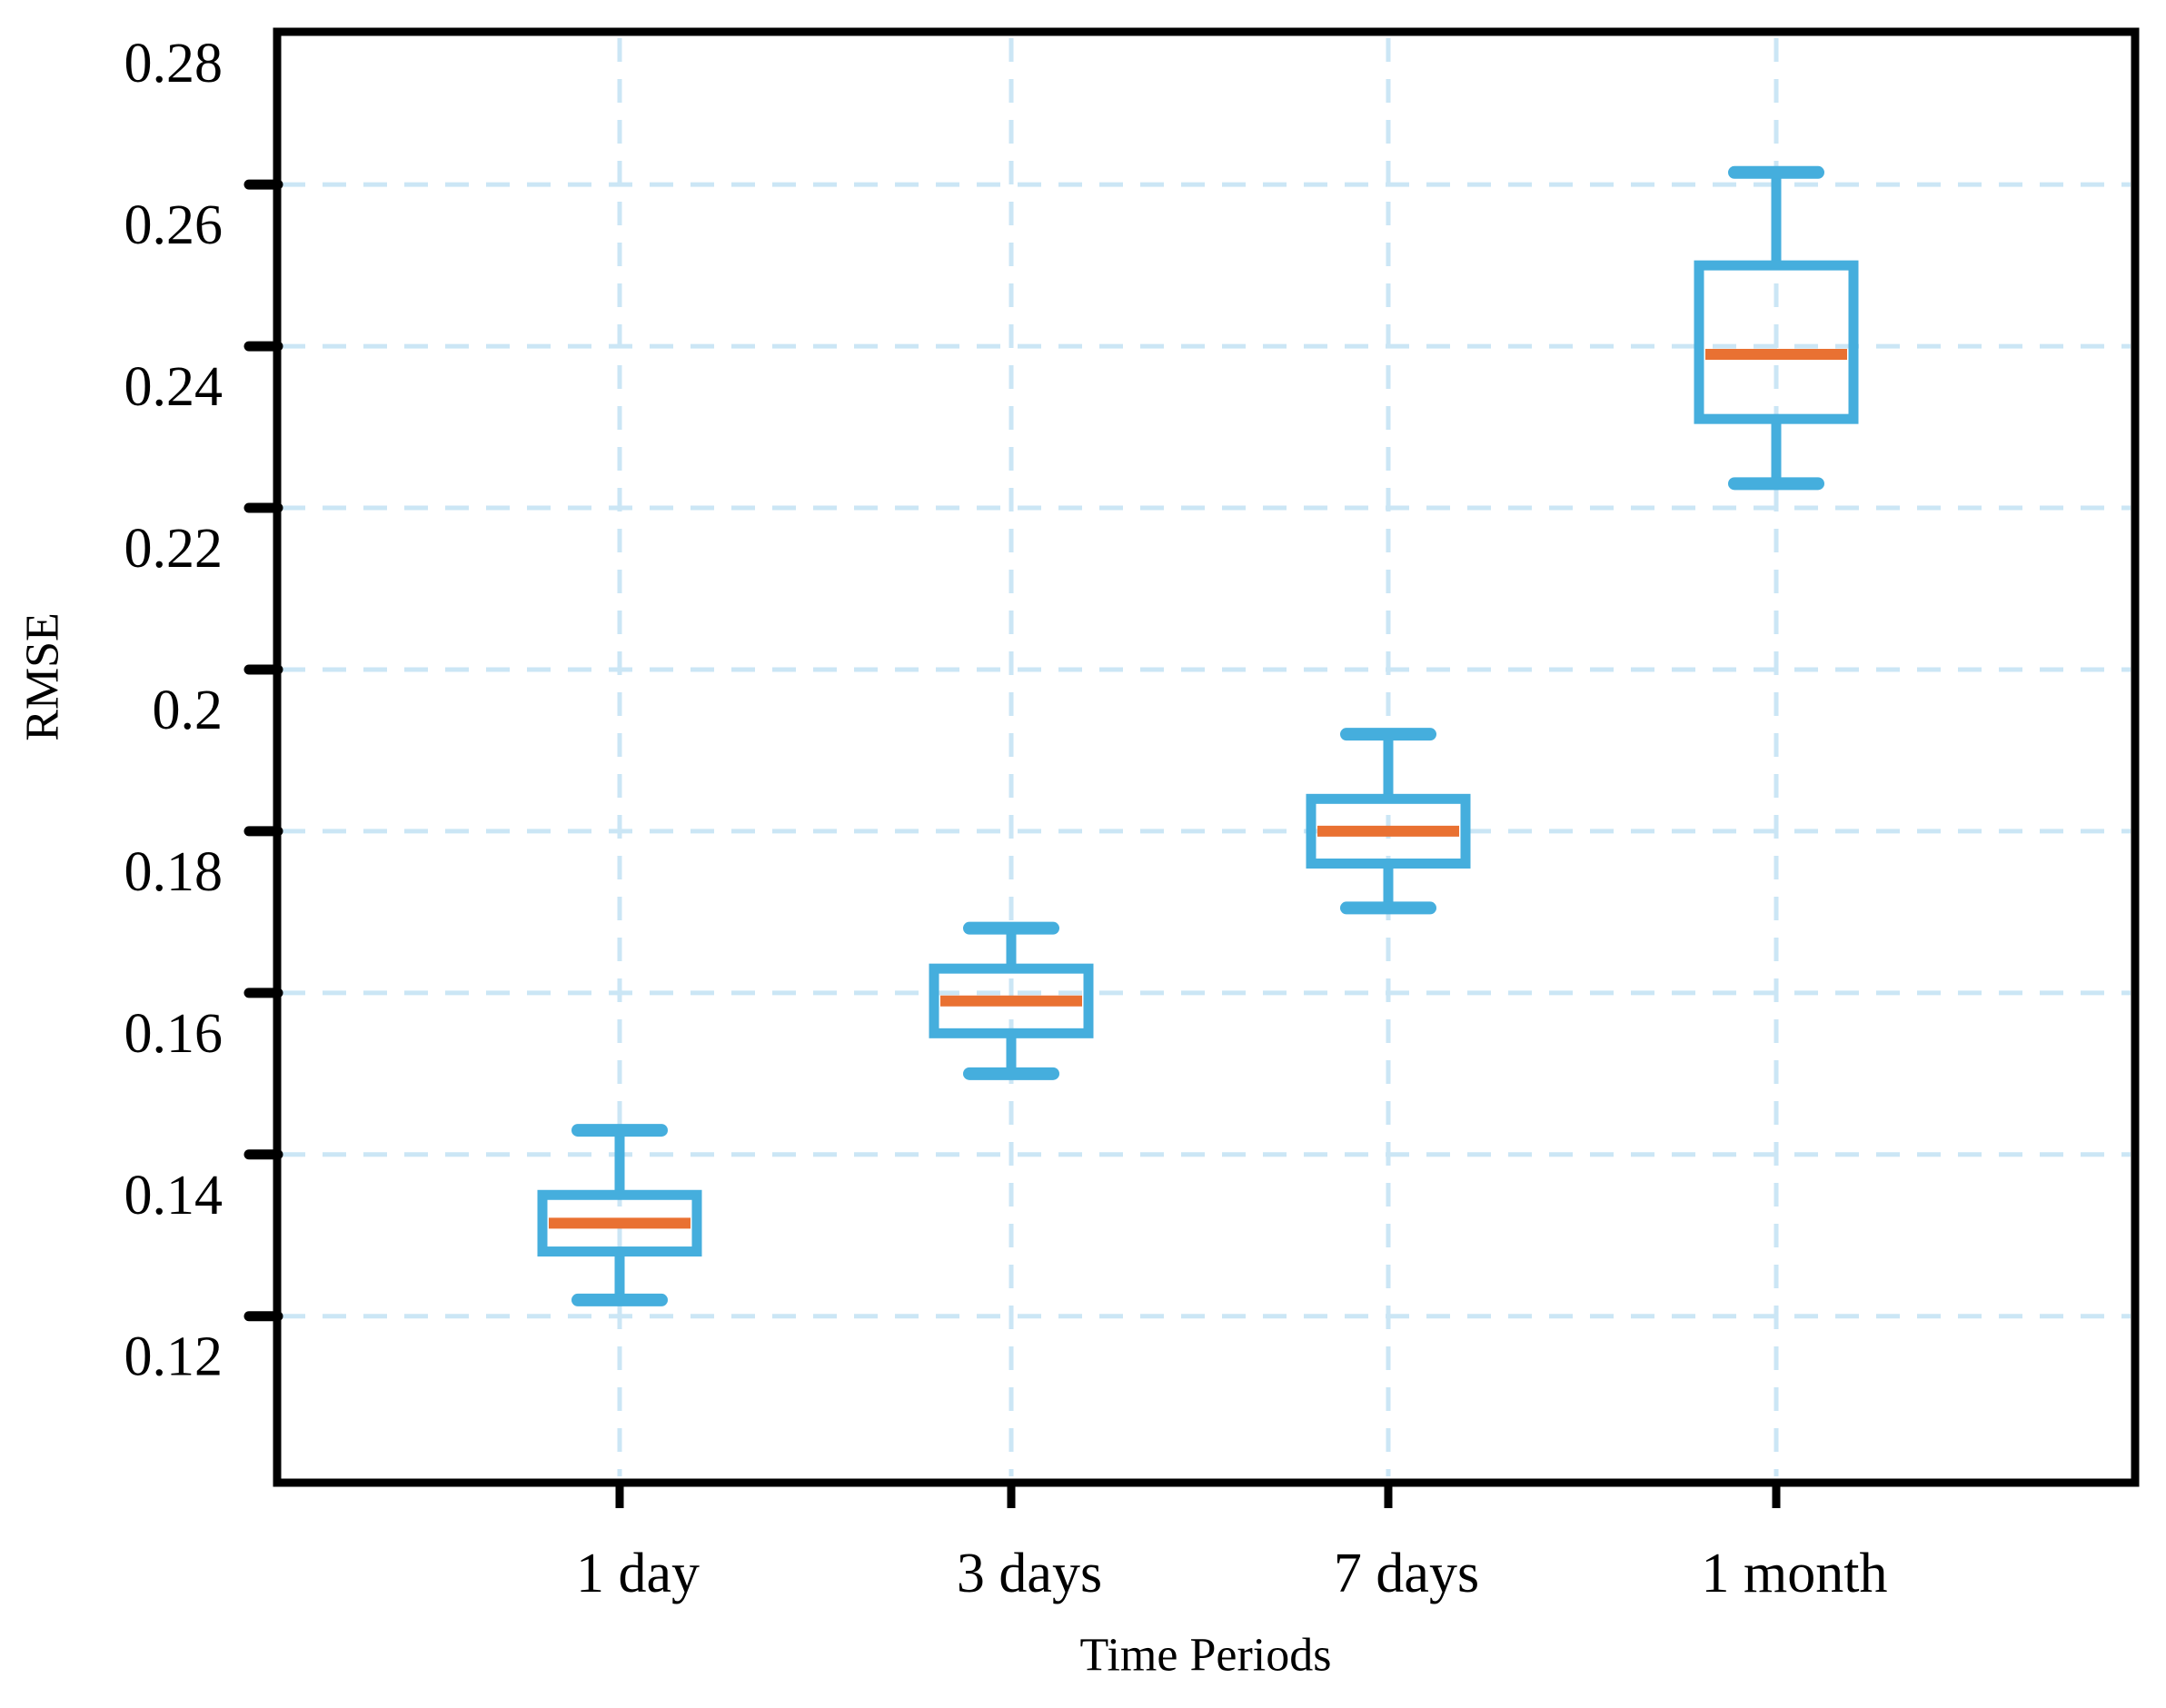 Image resolution: width=2166 pixels, height=1708 pixels. I want to click on y-tick-label: 0.28, so click(174, 63).